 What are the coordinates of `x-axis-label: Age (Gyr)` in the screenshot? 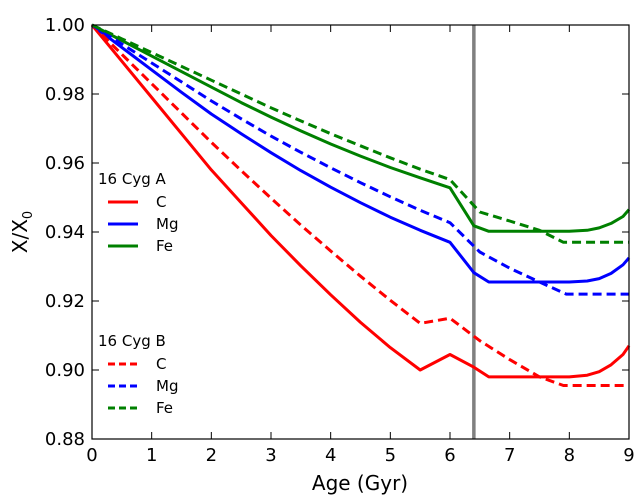 It's located at (360, 483).